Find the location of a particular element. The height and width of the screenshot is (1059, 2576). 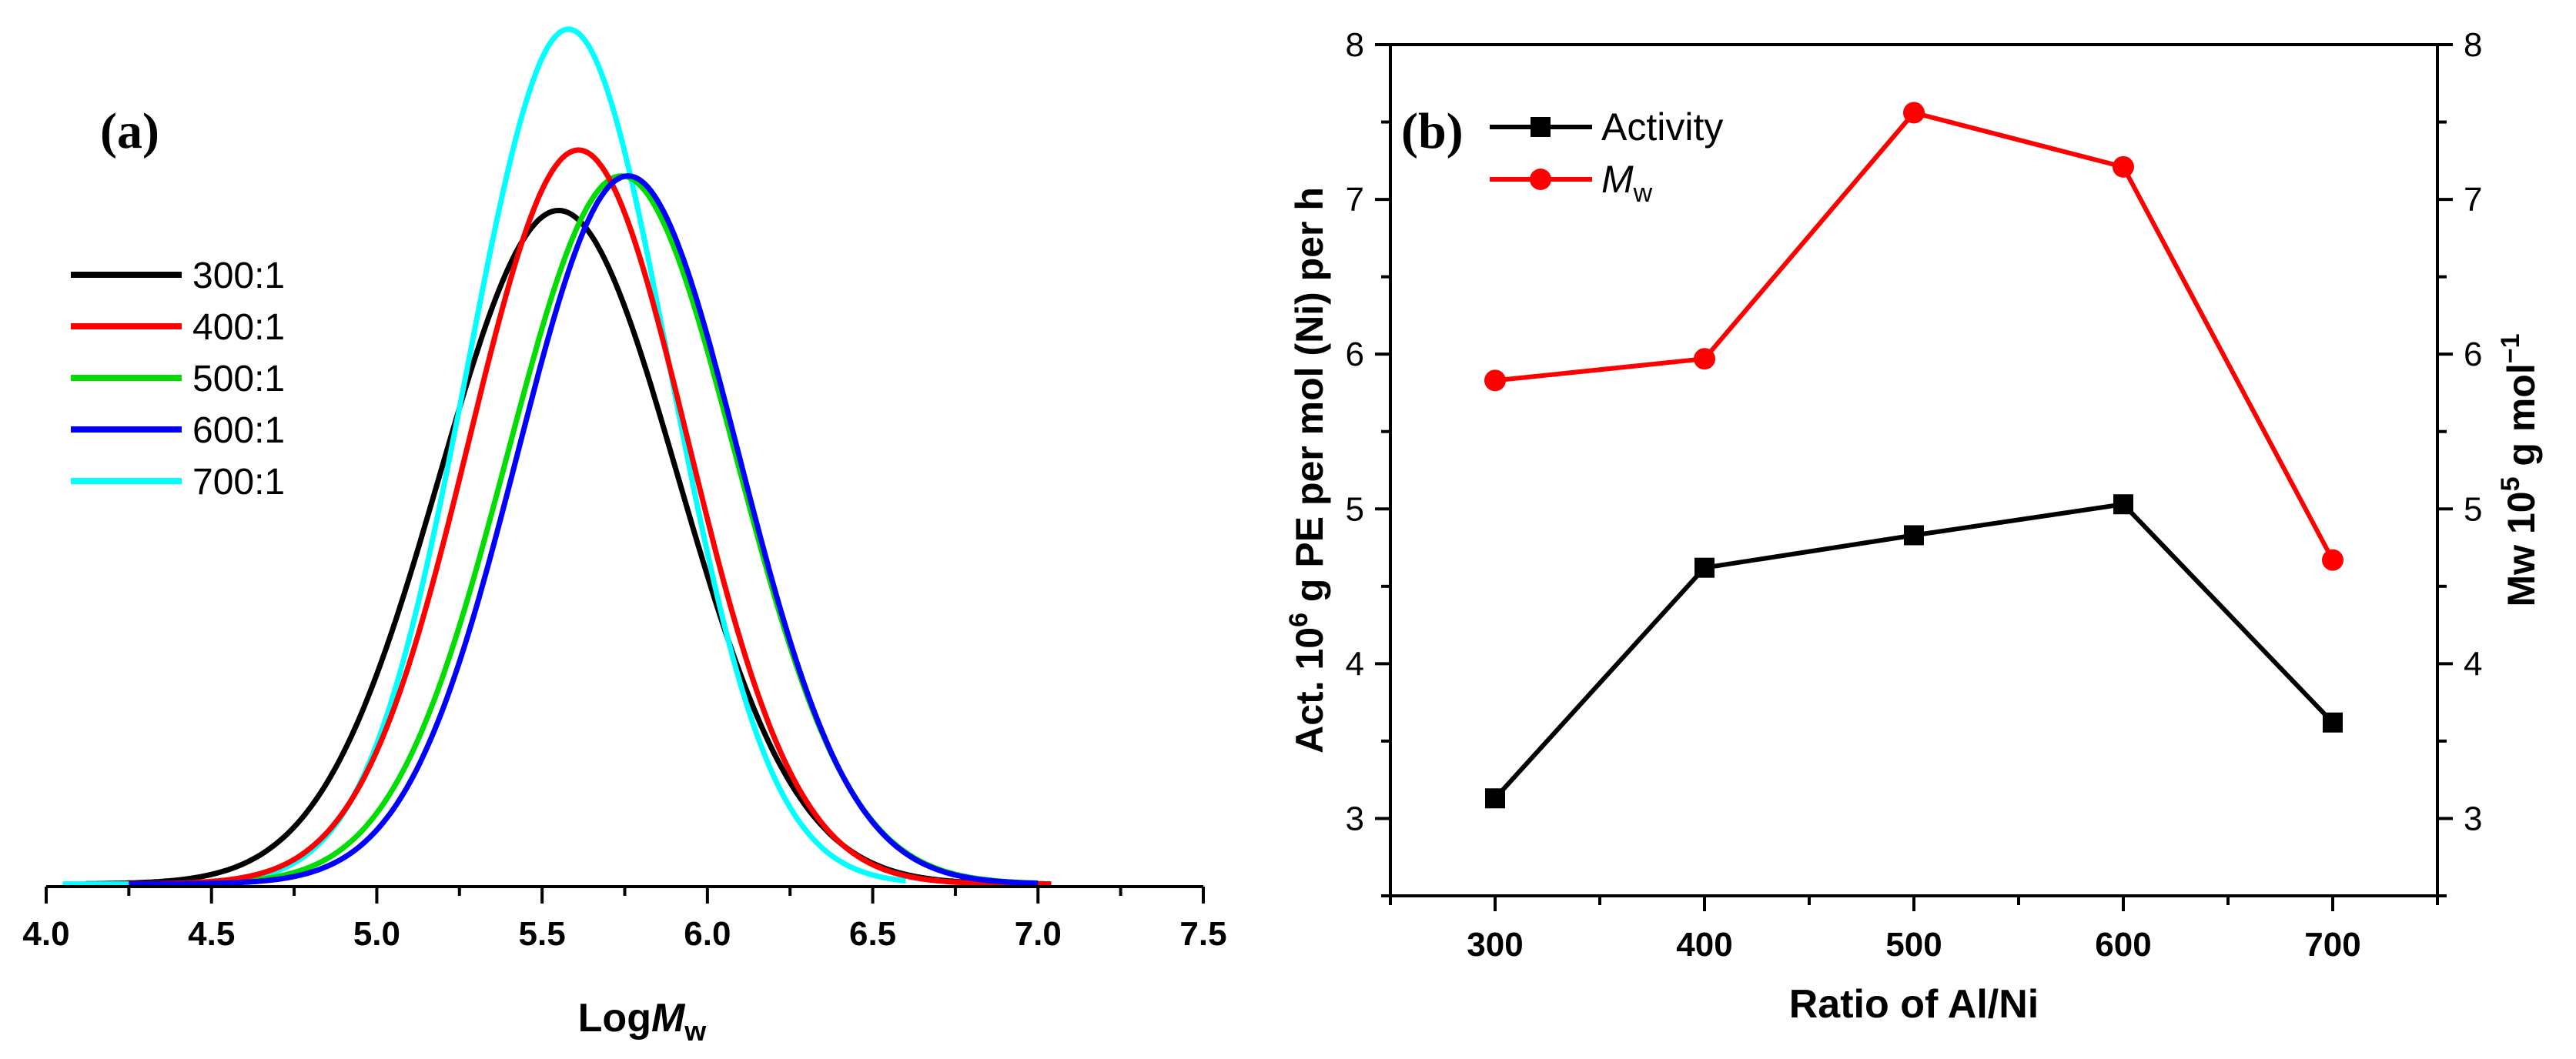

legend-mw-label: Mw is located at coordinates (1627, 183).